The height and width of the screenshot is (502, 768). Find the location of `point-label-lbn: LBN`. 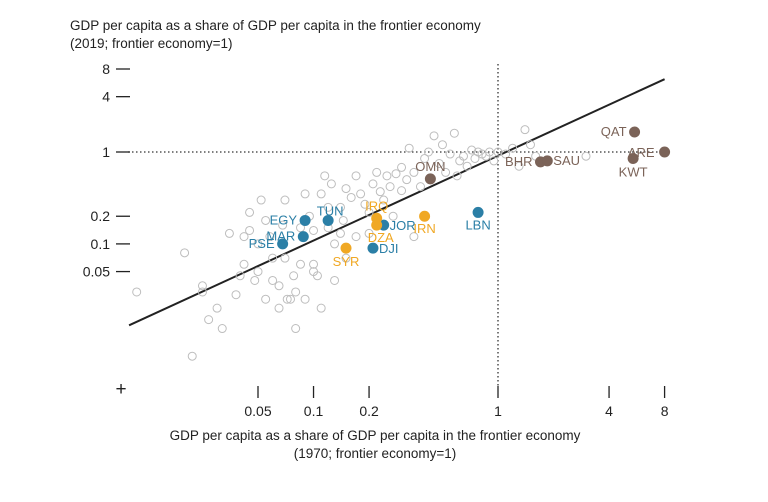

point-label-lbn: LBN is located at coordinates (477, 224).